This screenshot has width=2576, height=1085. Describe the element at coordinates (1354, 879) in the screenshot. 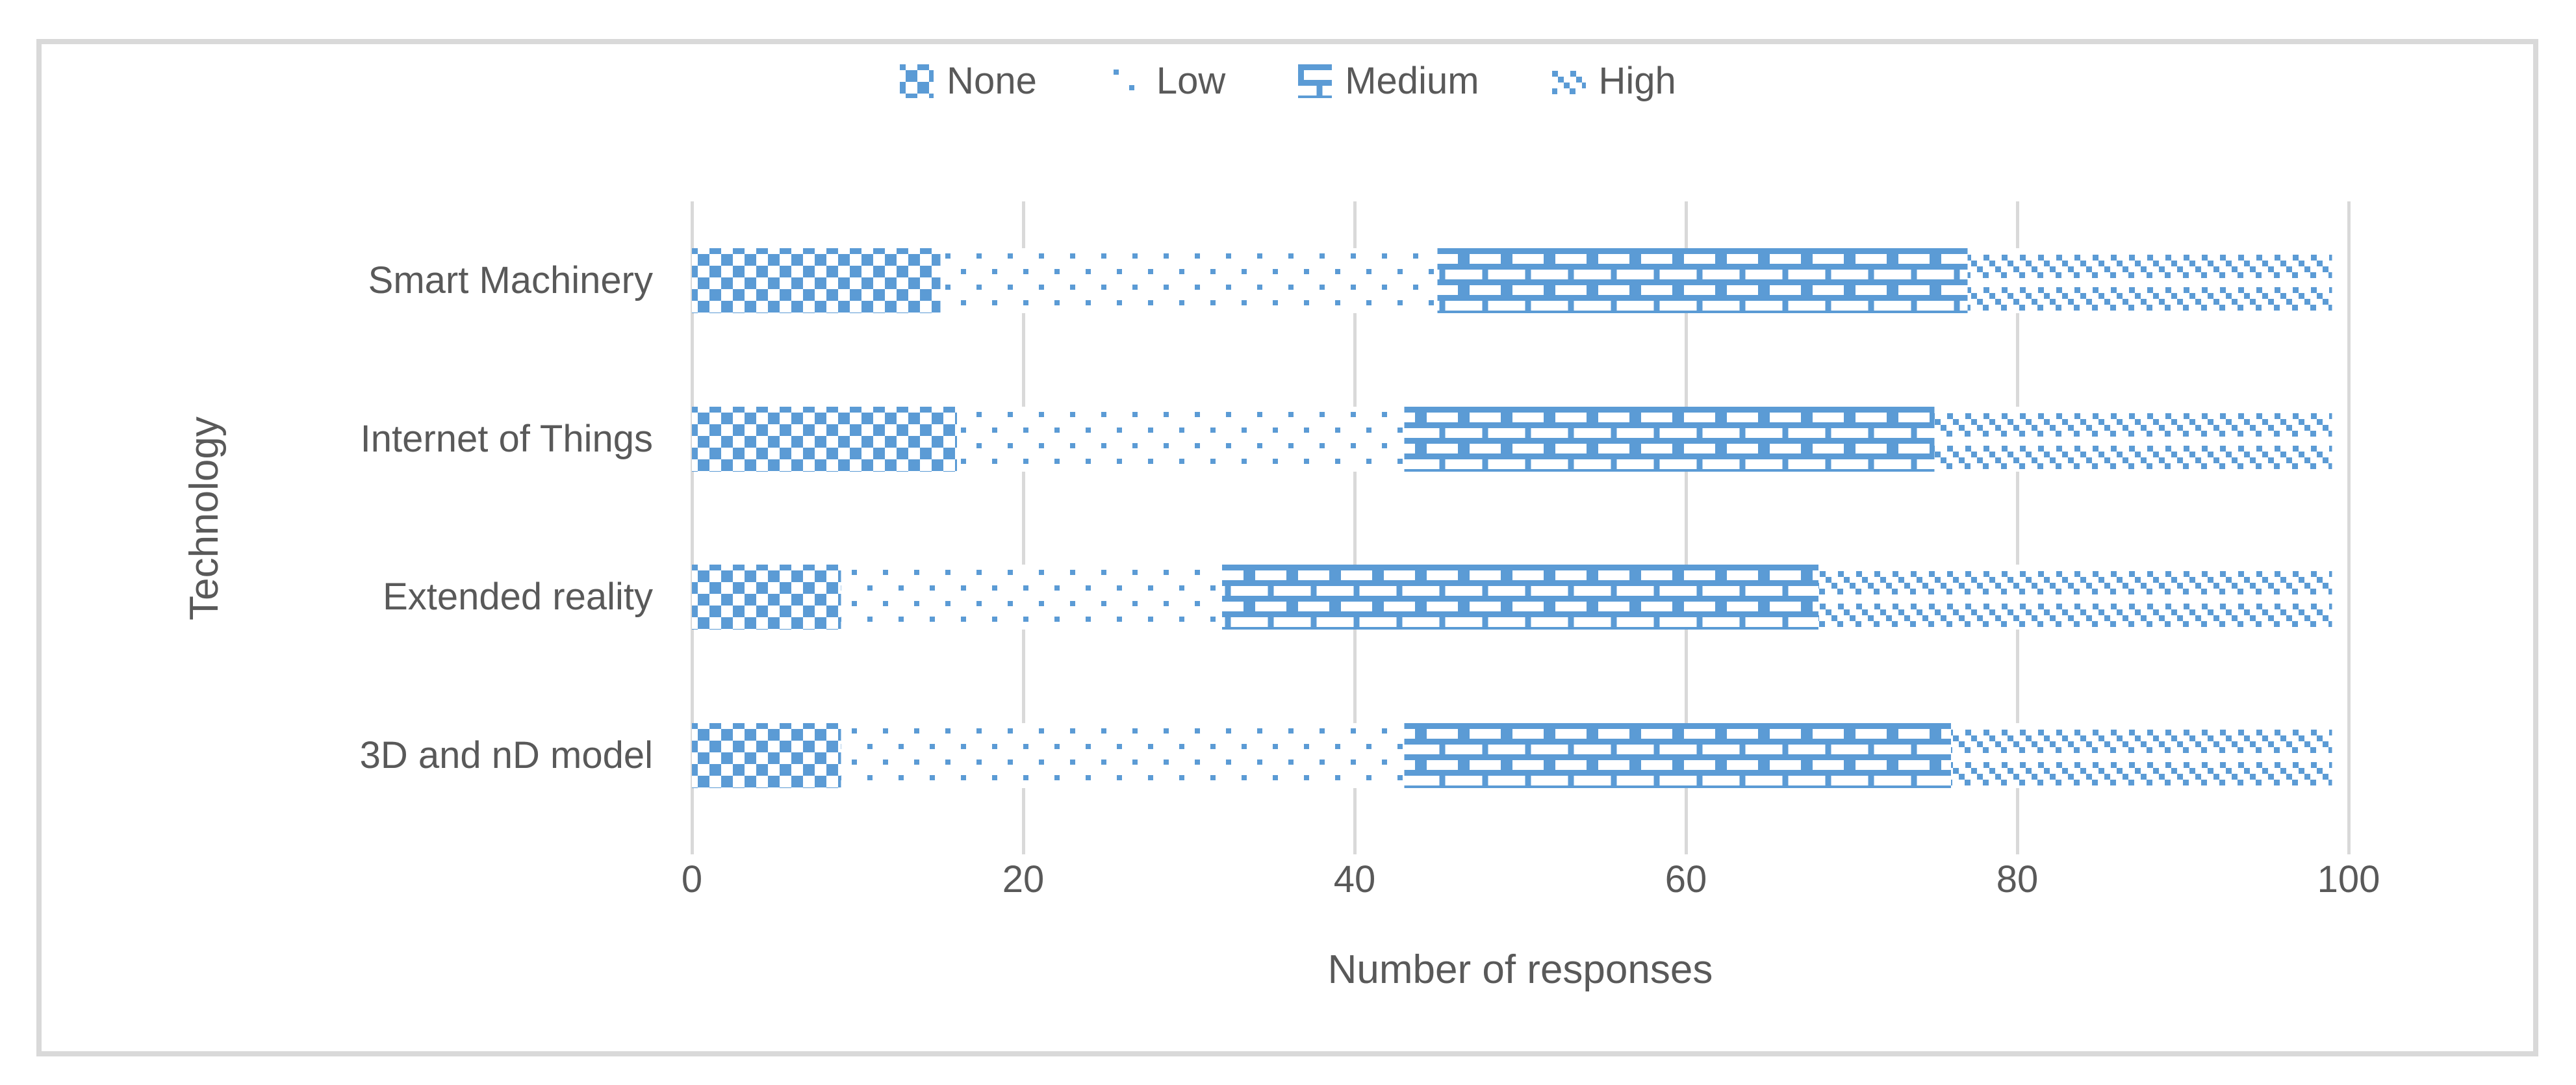

I see `x-tick-label: 40` at that location.